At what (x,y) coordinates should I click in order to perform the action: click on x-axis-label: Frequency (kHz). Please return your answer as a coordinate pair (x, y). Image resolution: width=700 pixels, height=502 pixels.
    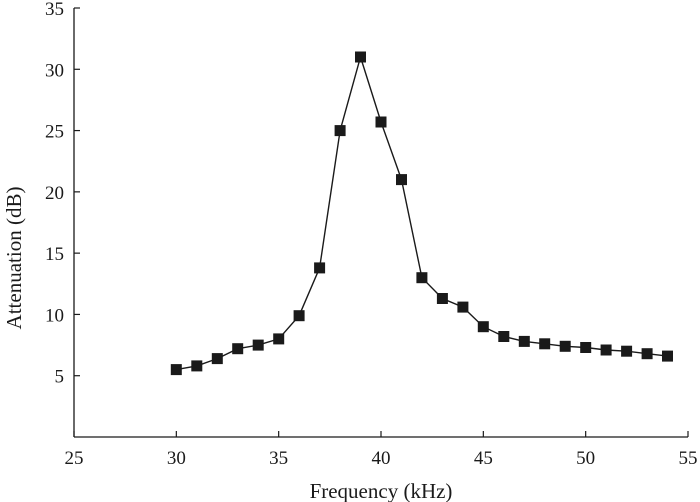
    Looking at the image, I should click on (381, 490).